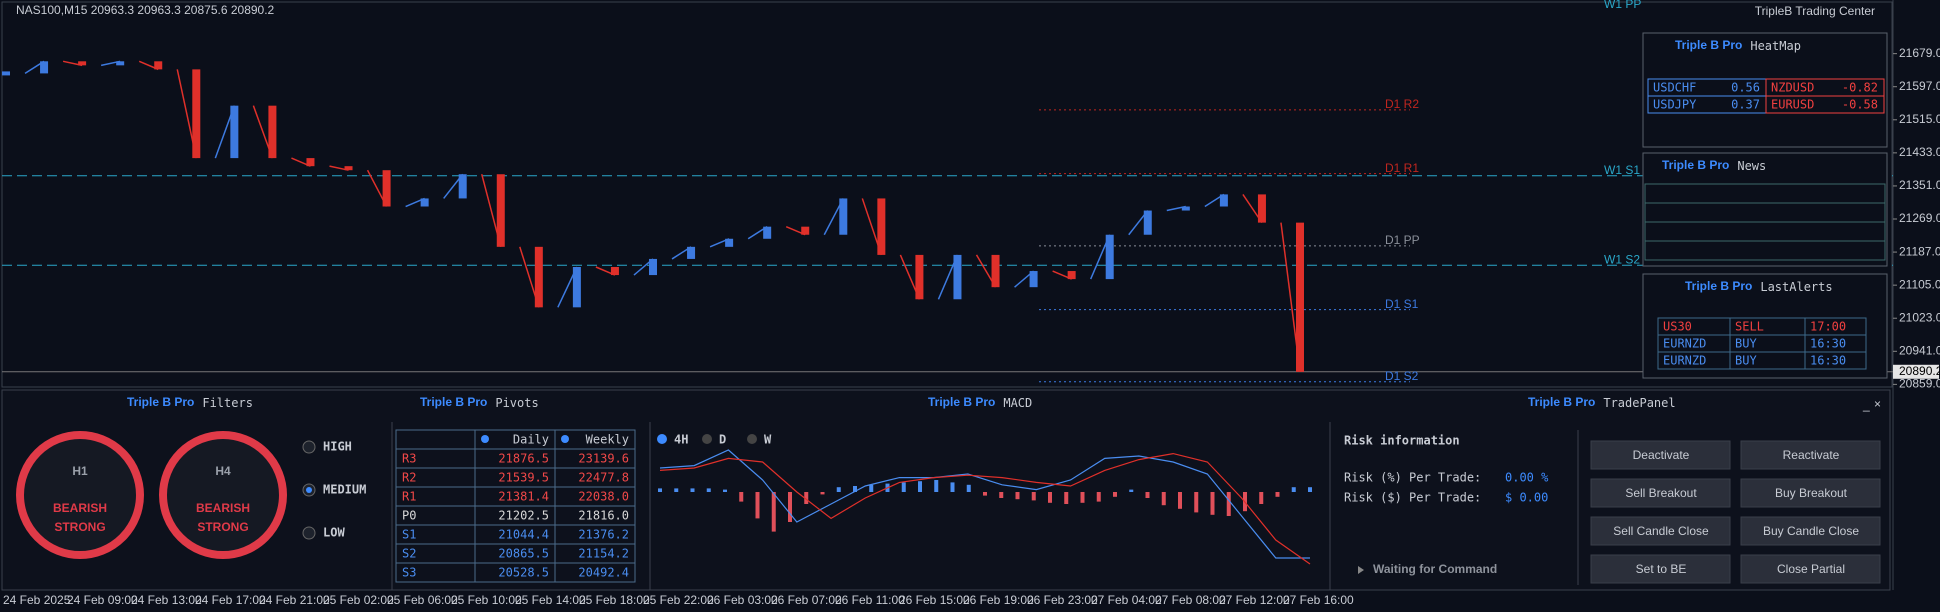 Image resolution: width=1940 pixels, height=612 pixels. Describe the element at coordinates (614, 600) in the screenshot. I see `time-label: 25 Feb 18:00` at that location.